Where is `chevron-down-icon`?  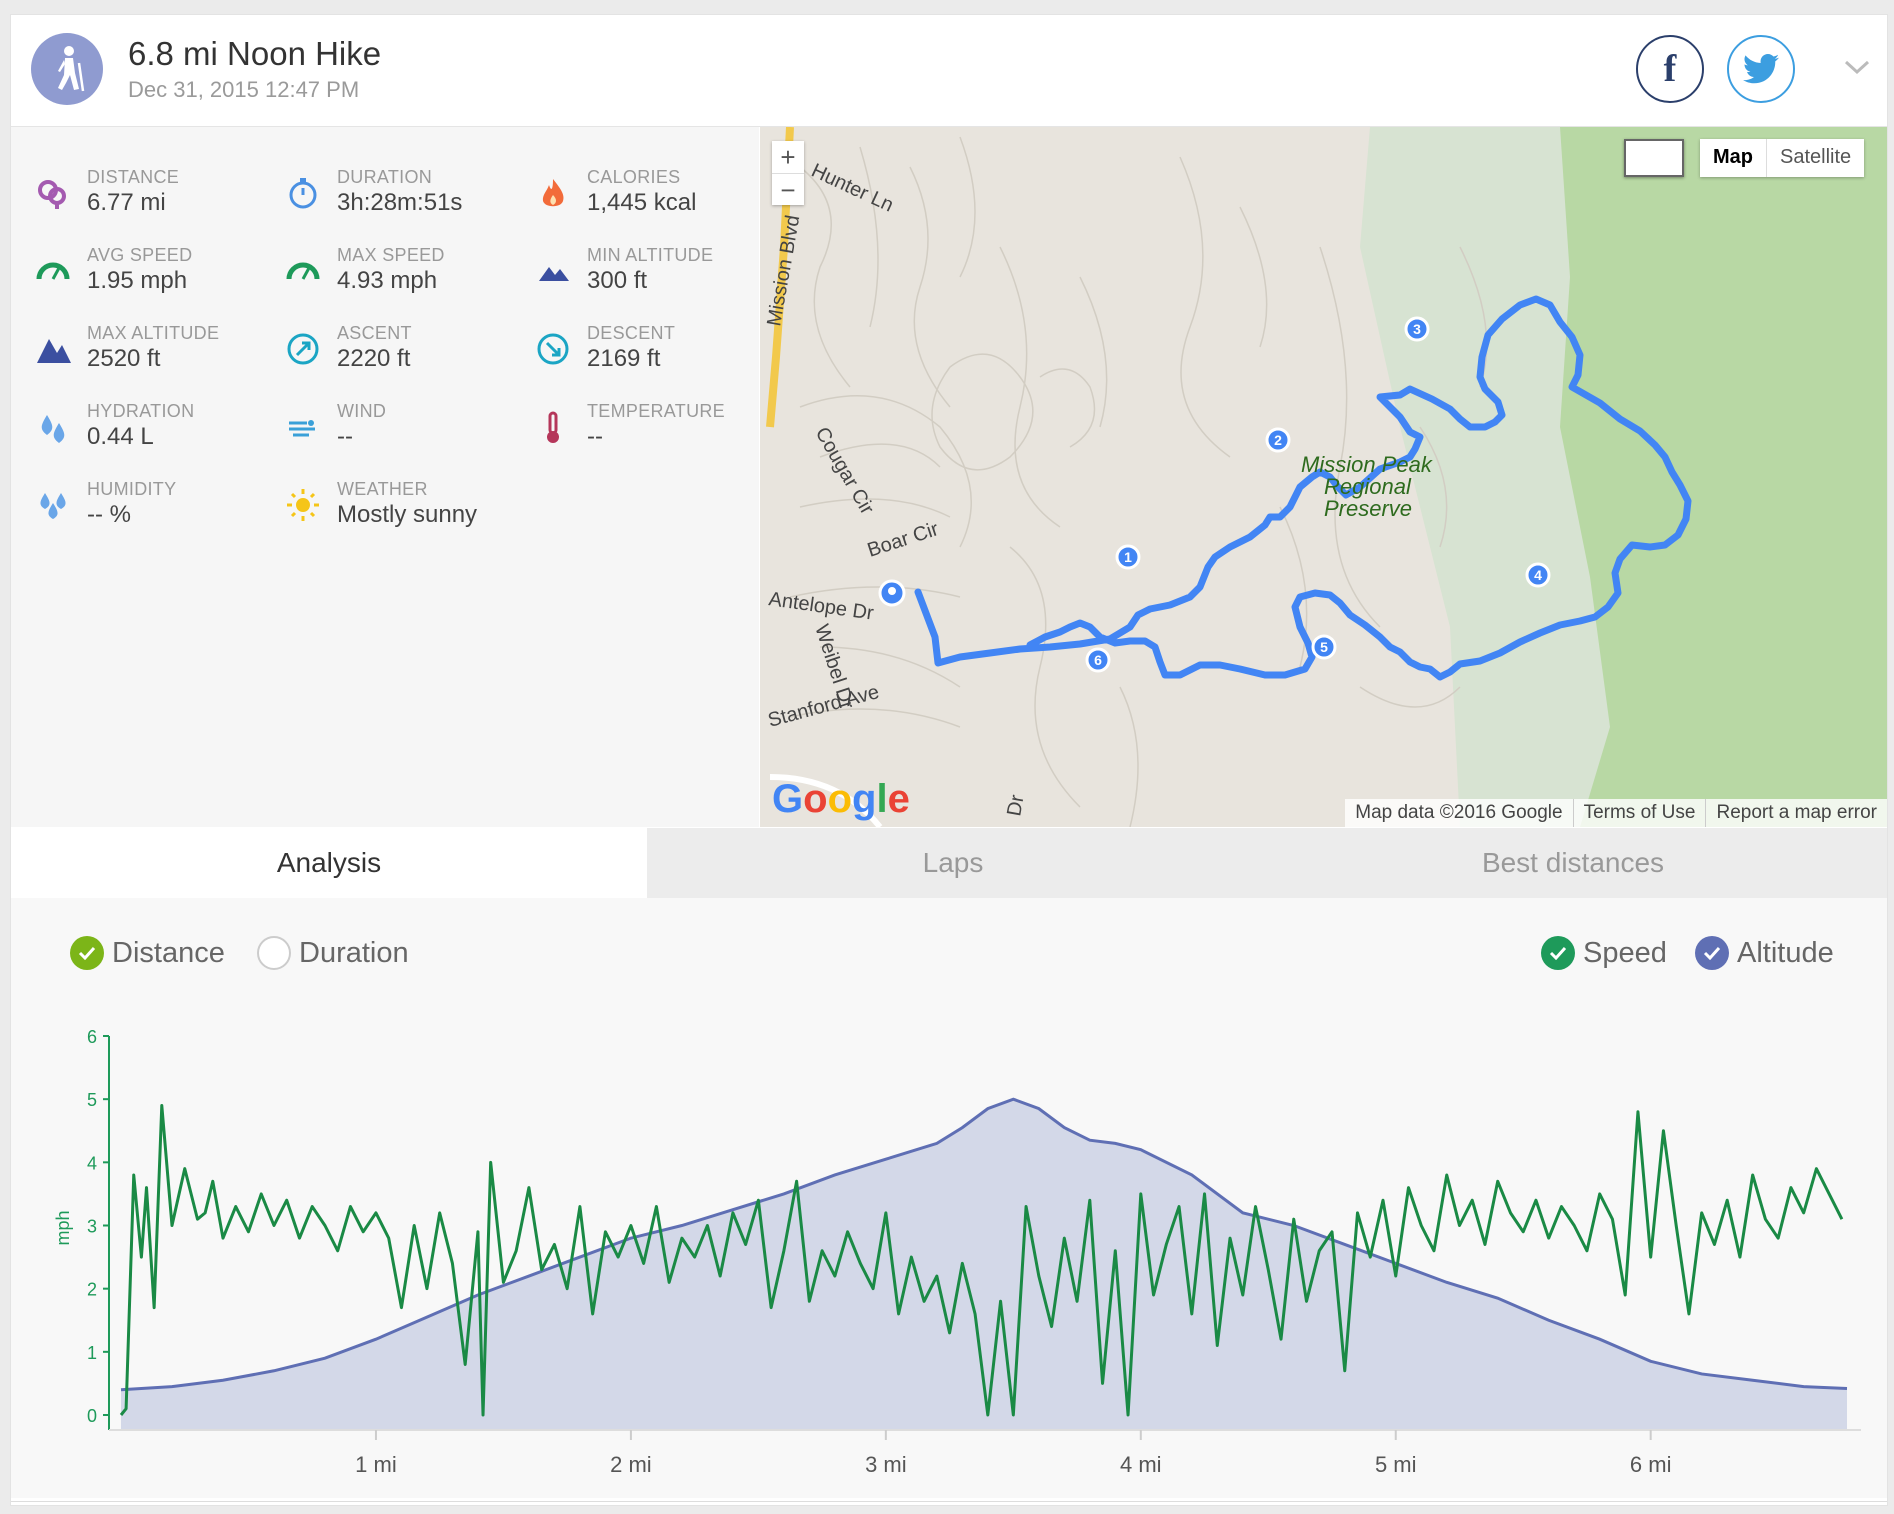 chevron-down-icon is located at coordinates (1857, 67).